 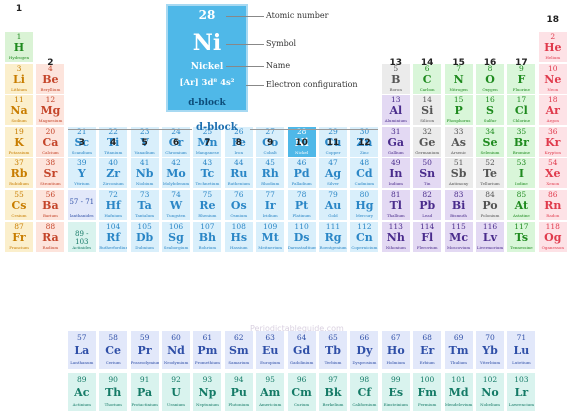 I want to click on element-cell-dy: 66 Dy Dysprosium, so click(x=364, y=350).